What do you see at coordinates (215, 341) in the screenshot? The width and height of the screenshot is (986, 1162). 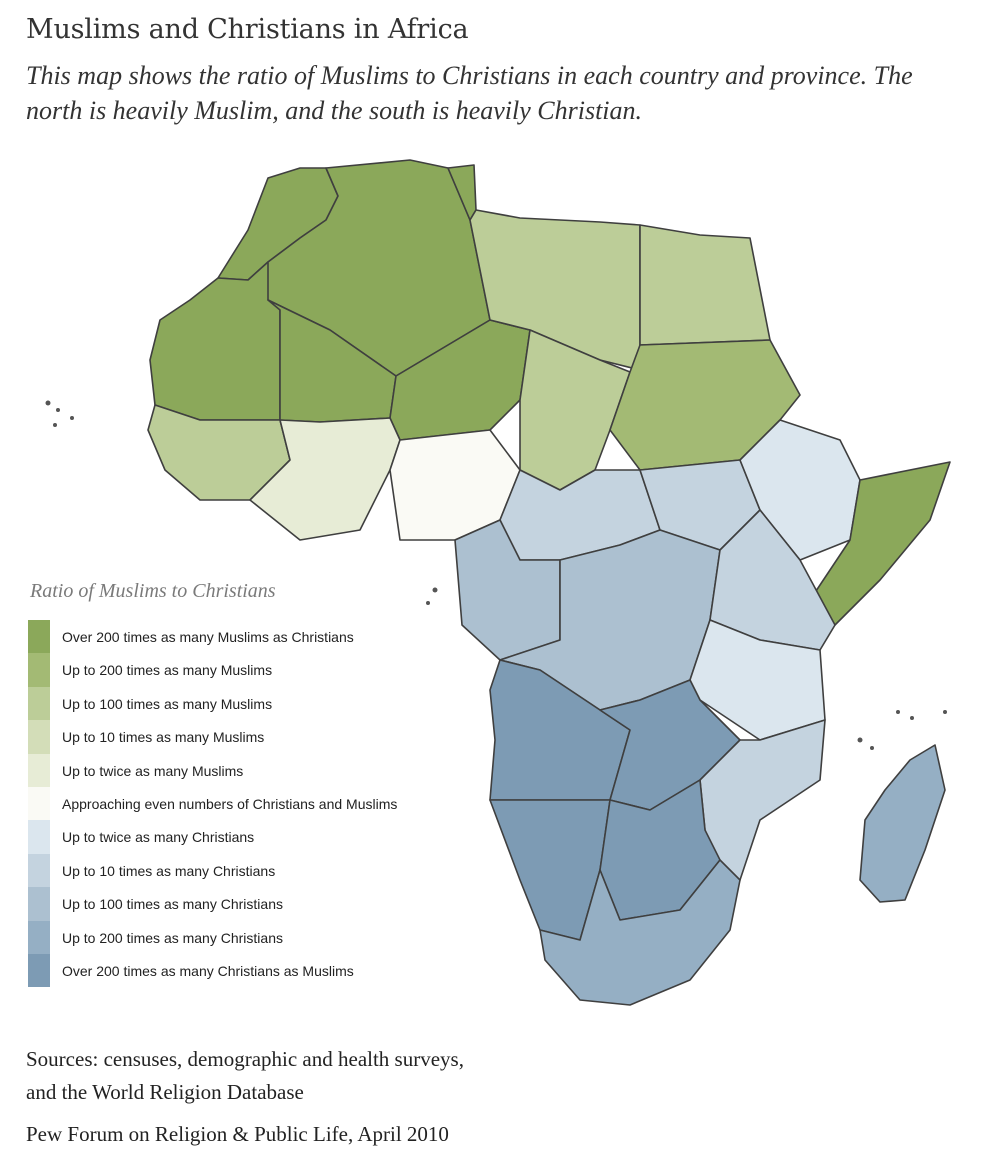 I see `region-mauritania` at bounding box center [215, 341].